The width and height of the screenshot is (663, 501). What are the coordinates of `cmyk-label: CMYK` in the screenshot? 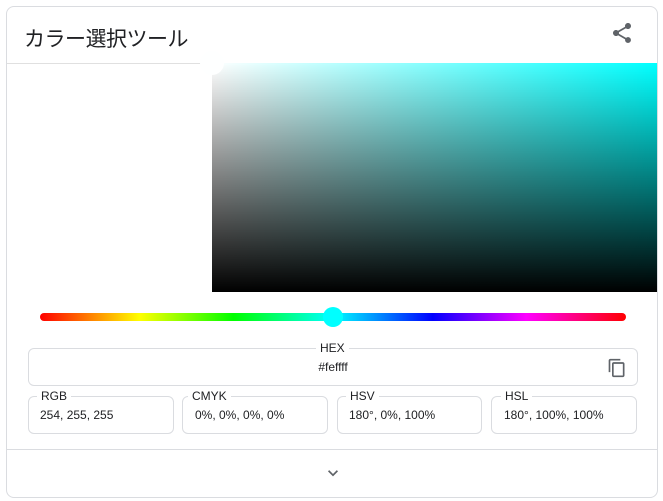 It's located at (209, 396).